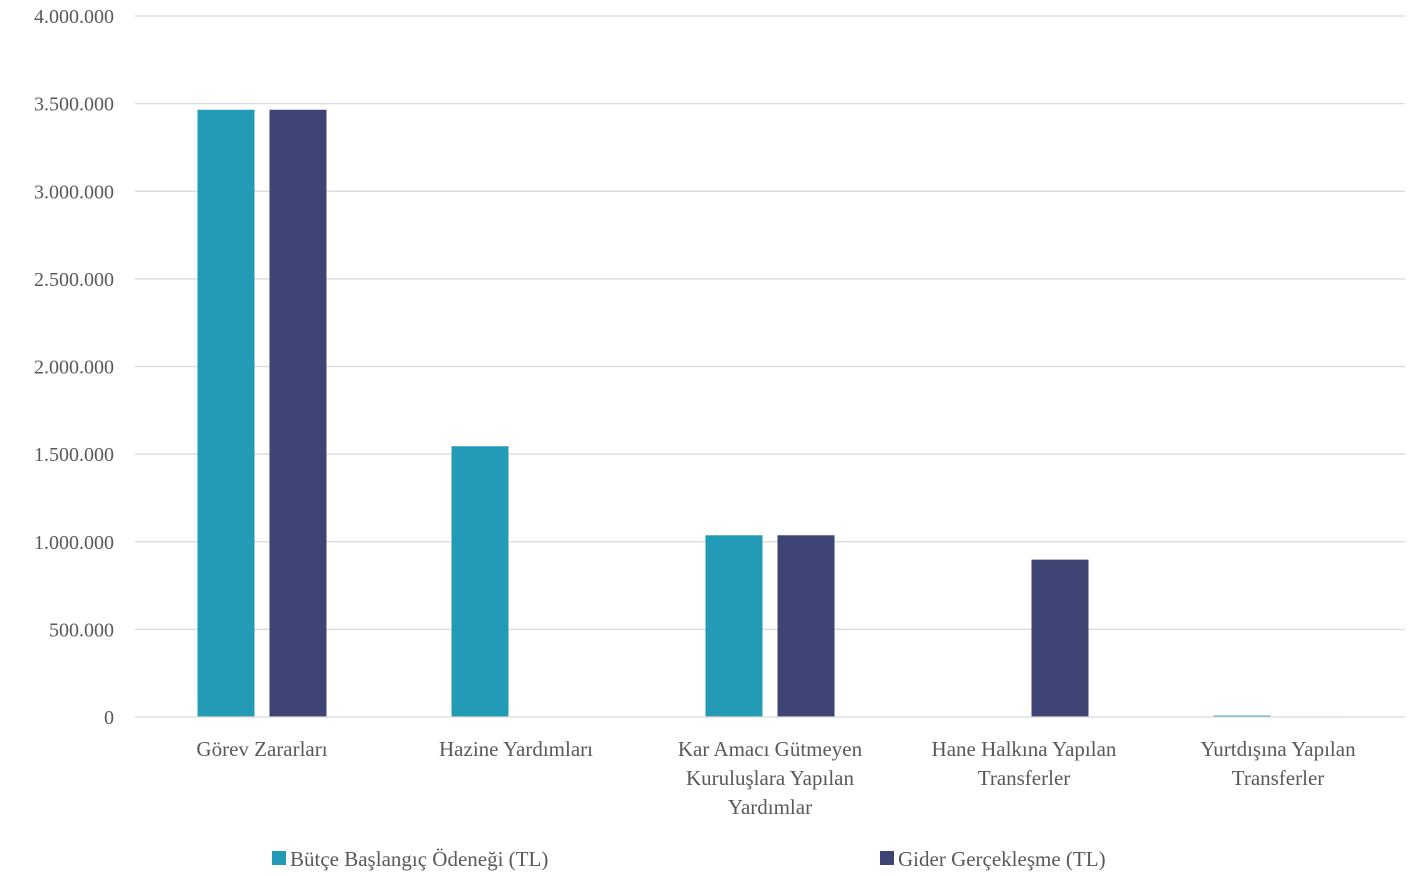 The width and height of the screenshot is (1413, 875). Describe the element at coordinates (770, 778) in the screenshot. I see `x-category-label: Kuruluşlara Yapılan` at that location.